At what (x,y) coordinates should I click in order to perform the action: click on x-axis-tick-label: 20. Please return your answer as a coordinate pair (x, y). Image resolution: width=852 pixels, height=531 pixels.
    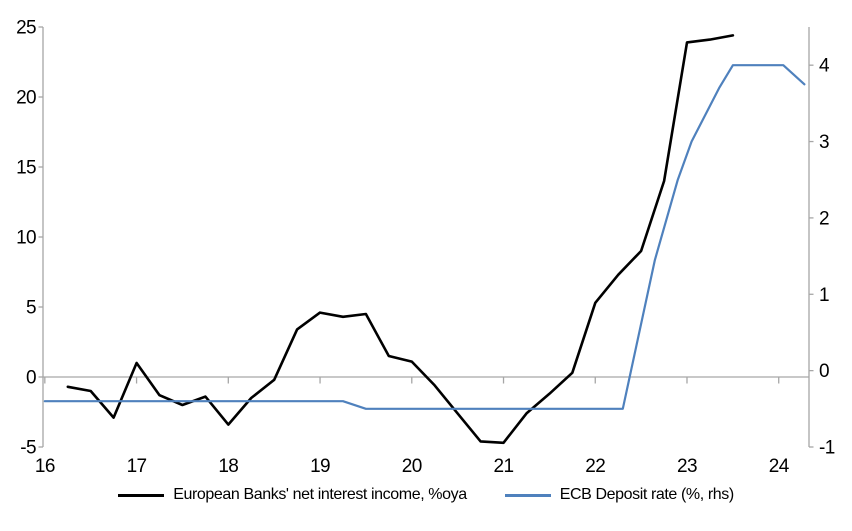
    Looking at the image, I should click on (412, 466).